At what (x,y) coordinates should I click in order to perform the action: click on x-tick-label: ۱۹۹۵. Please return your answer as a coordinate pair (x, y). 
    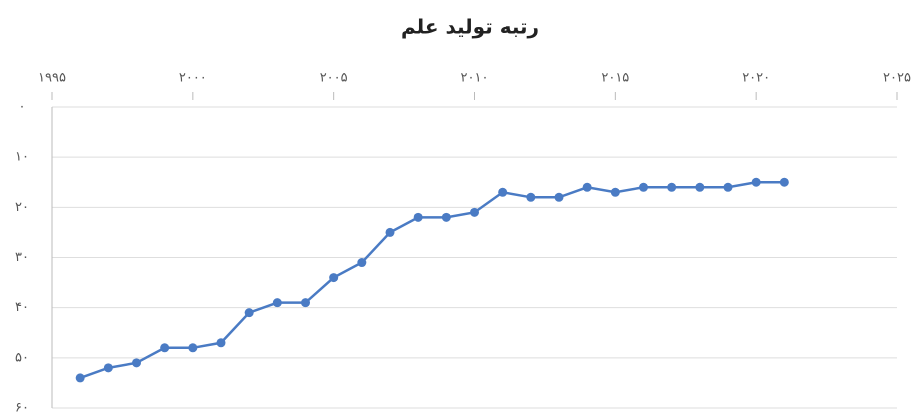
    Looking at the image, I should click on (52, 78).